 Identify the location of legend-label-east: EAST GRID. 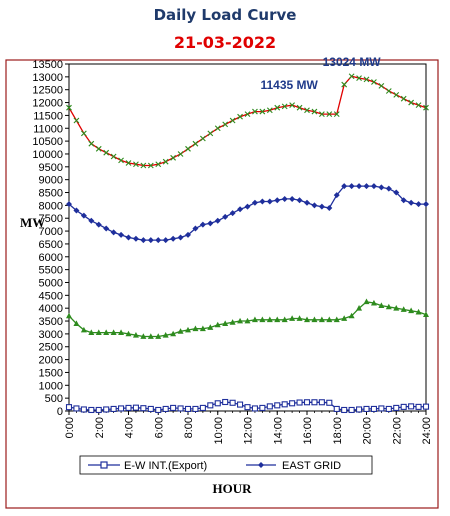
(311, 466).